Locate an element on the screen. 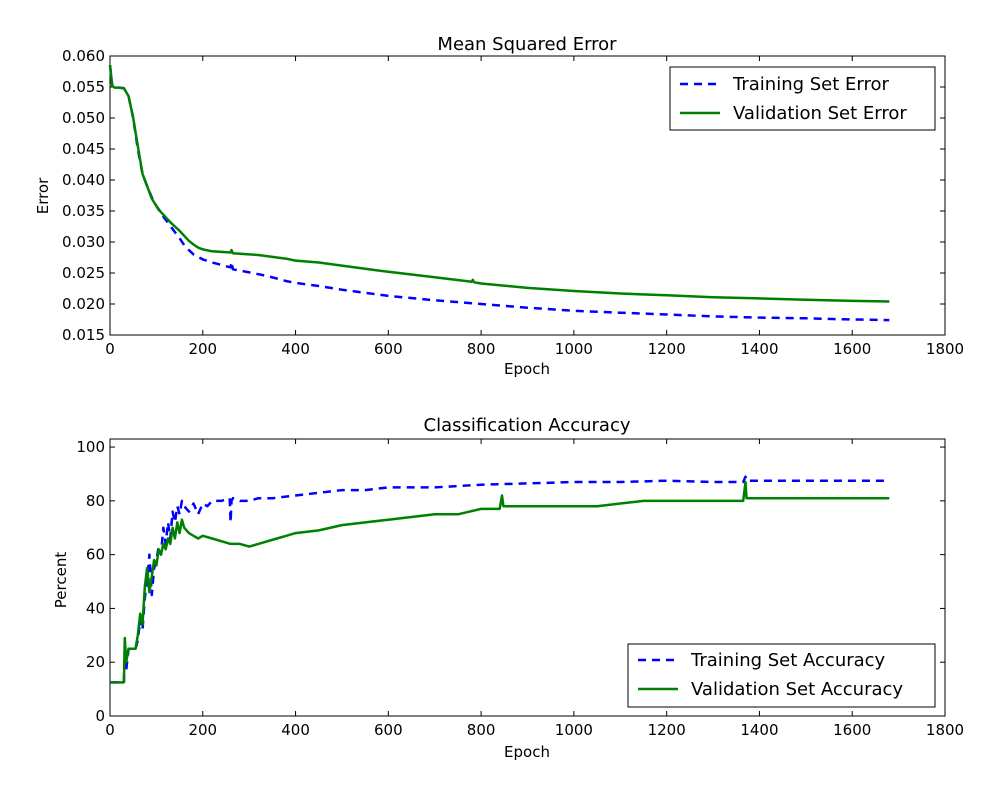  accuracy-x-tick-label: 1200 is located at coordinates (667, 730).